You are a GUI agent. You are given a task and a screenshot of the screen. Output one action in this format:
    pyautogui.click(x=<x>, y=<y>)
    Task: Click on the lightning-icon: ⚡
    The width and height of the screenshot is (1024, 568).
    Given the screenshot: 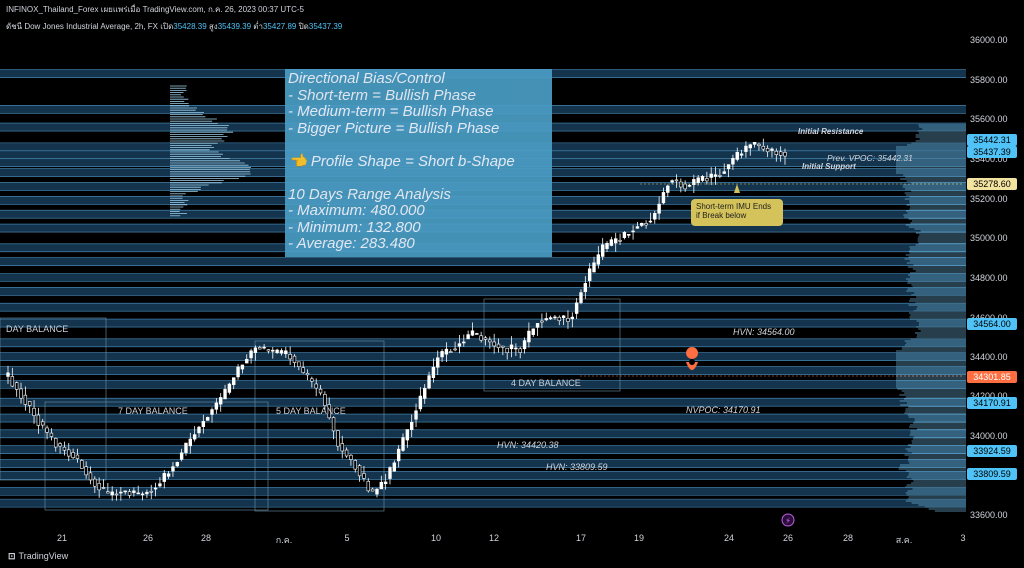 What is the action you would take?
    pyautogui.click(x=788, y=520)
    